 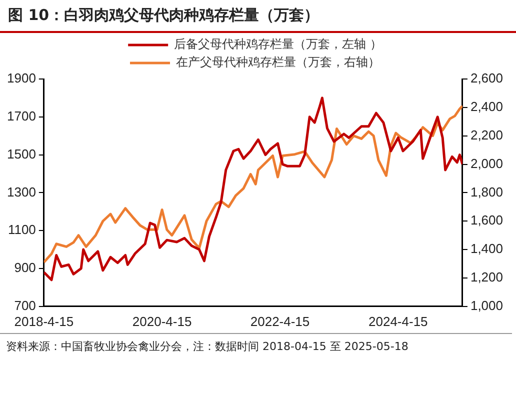 What do you see at coordinates (280, 321) in the screenshot?
I see `x-tick-label: 2022-4-15` at bounding box center [280, 321].